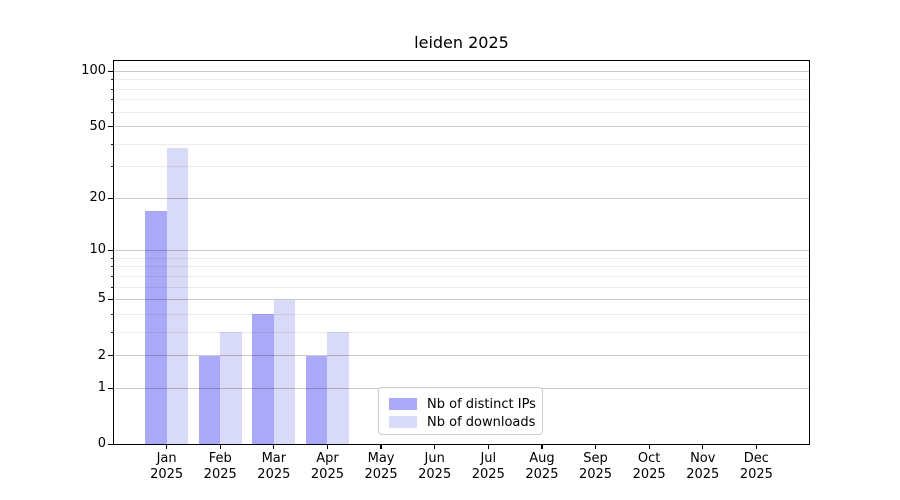 This screenshot has width=900, height=500. Describe the element at coordinates (703, 458) in the screenshot. I see `x-tick-month: Nov` at that location.